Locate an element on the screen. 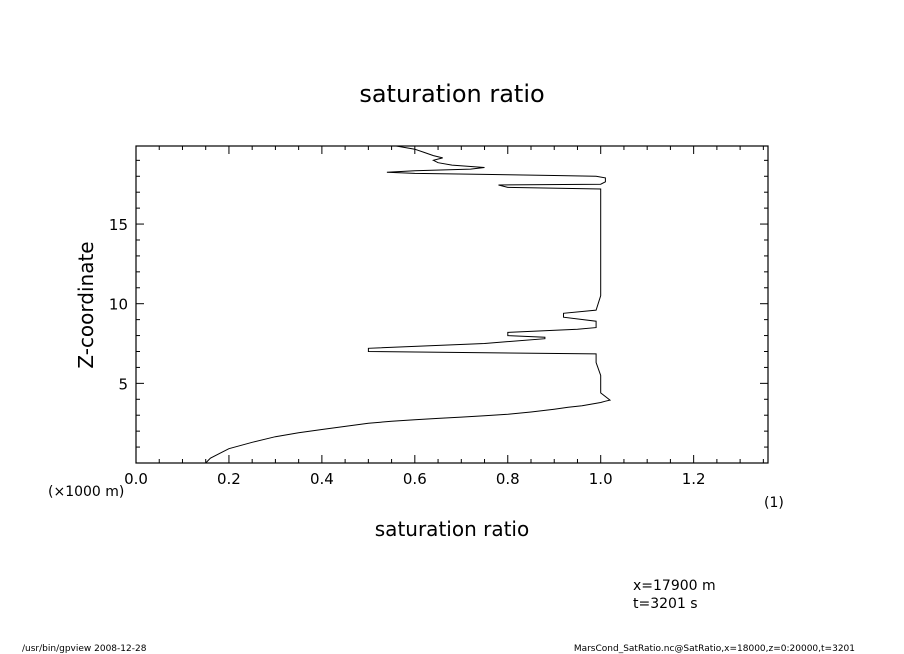  x-tick-label: 0.0 is located at coordinates (136, 479).